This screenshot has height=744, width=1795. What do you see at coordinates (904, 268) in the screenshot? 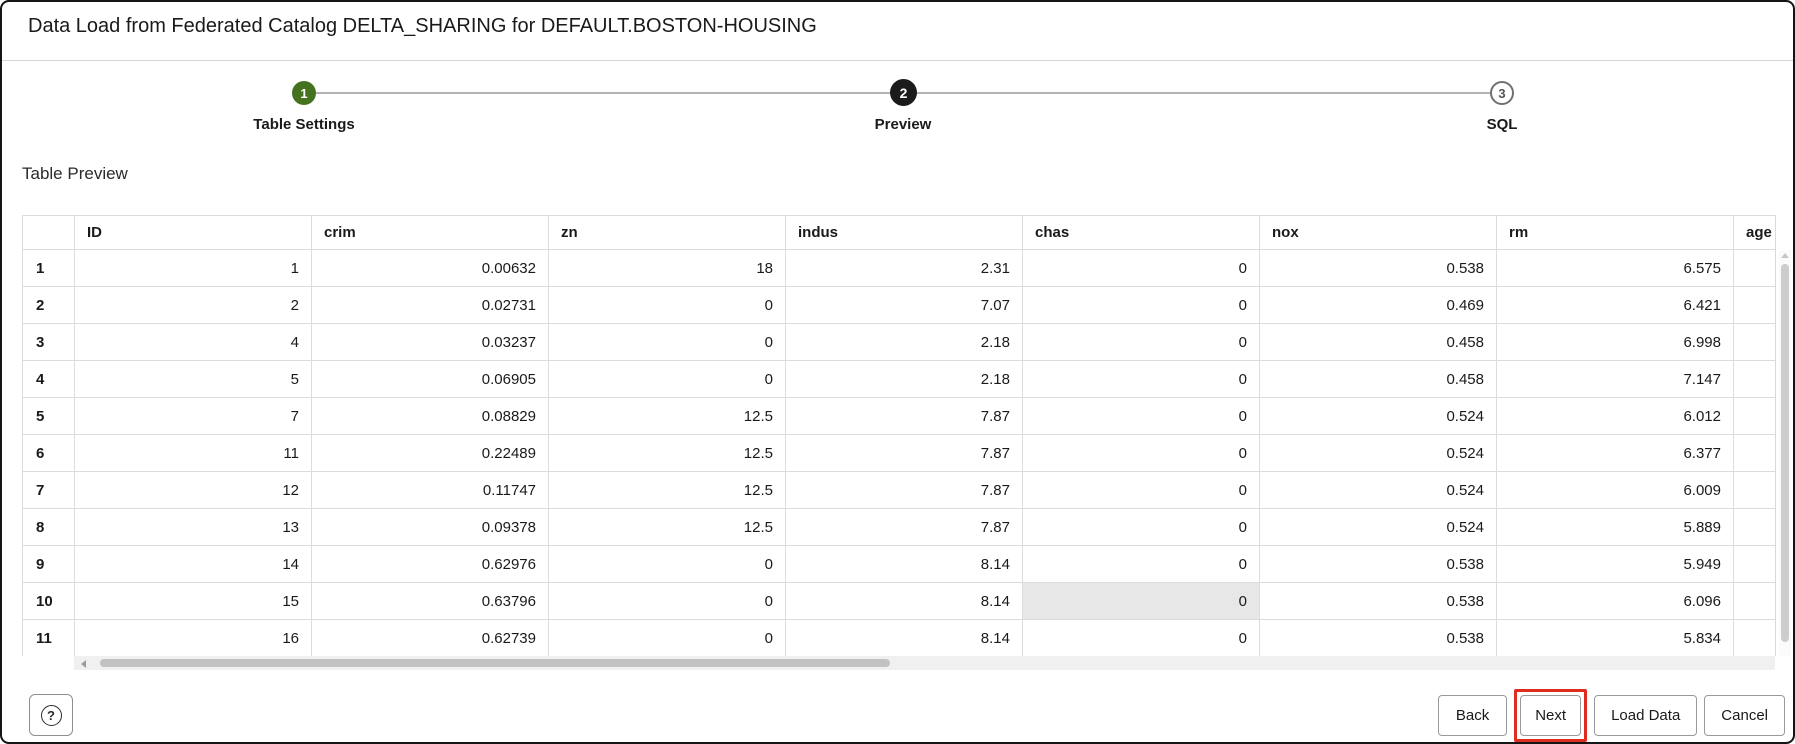
I see `cell-indus: 2.31` at bounding box center [904, 268].